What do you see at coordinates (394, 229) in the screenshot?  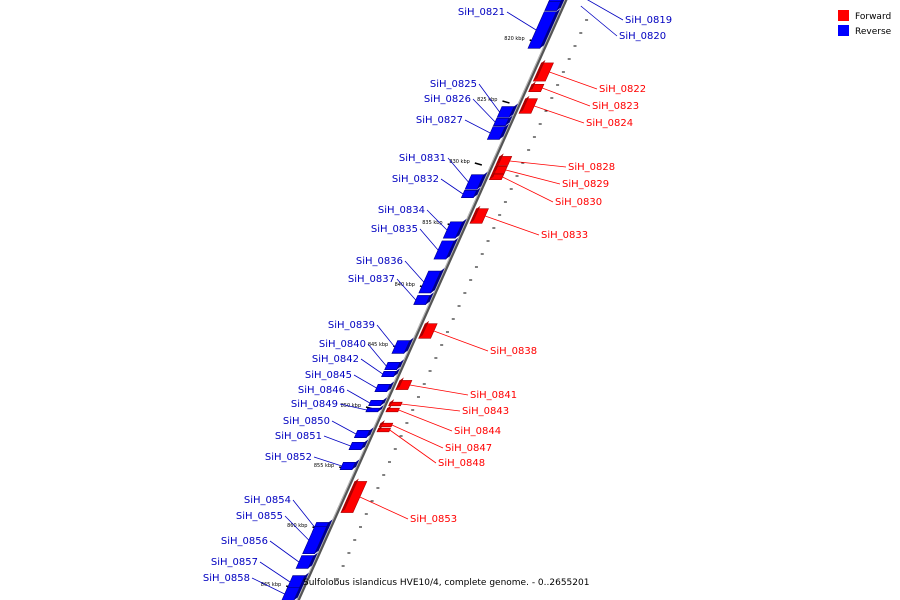 I see `reverse-gene-label: SiH_0835` at bounding box center [394, 229].